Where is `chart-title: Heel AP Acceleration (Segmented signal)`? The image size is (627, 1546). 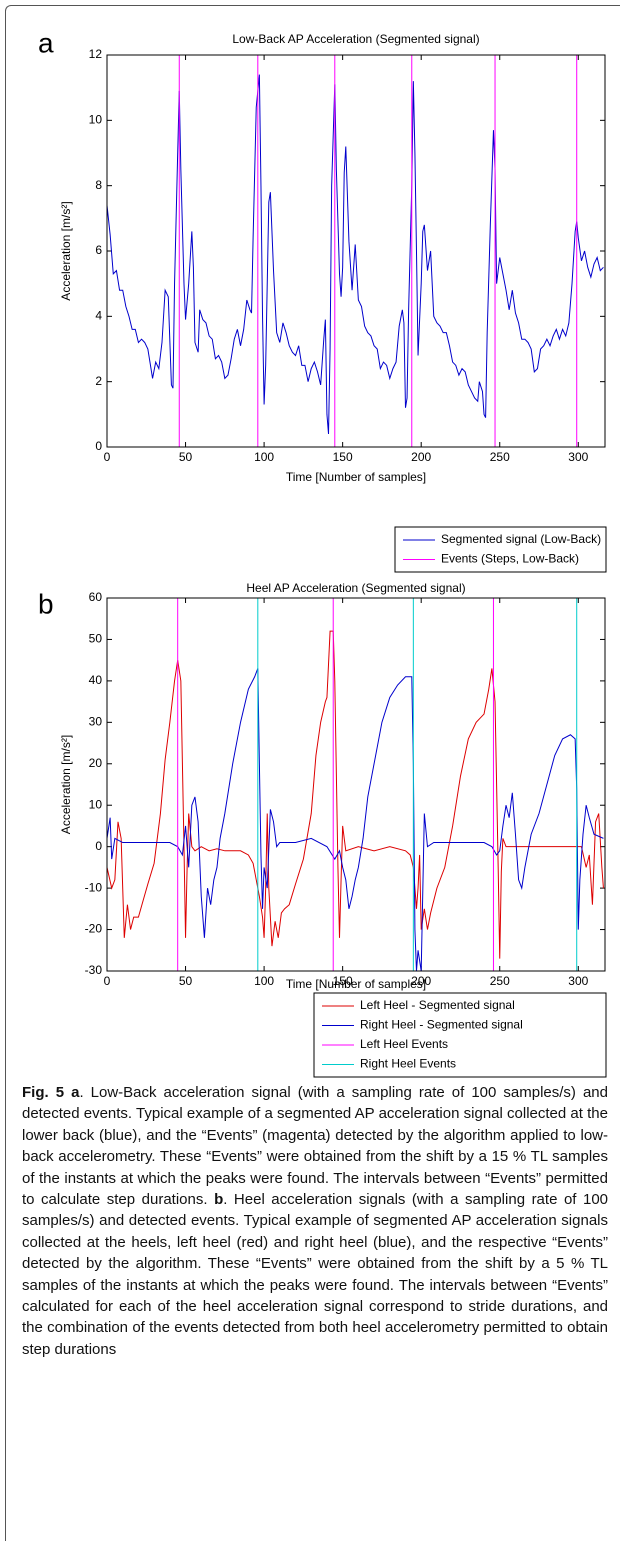 chart-title: Heel AP Acceleration (Segmented signal) is located at coordinates (355, 588).